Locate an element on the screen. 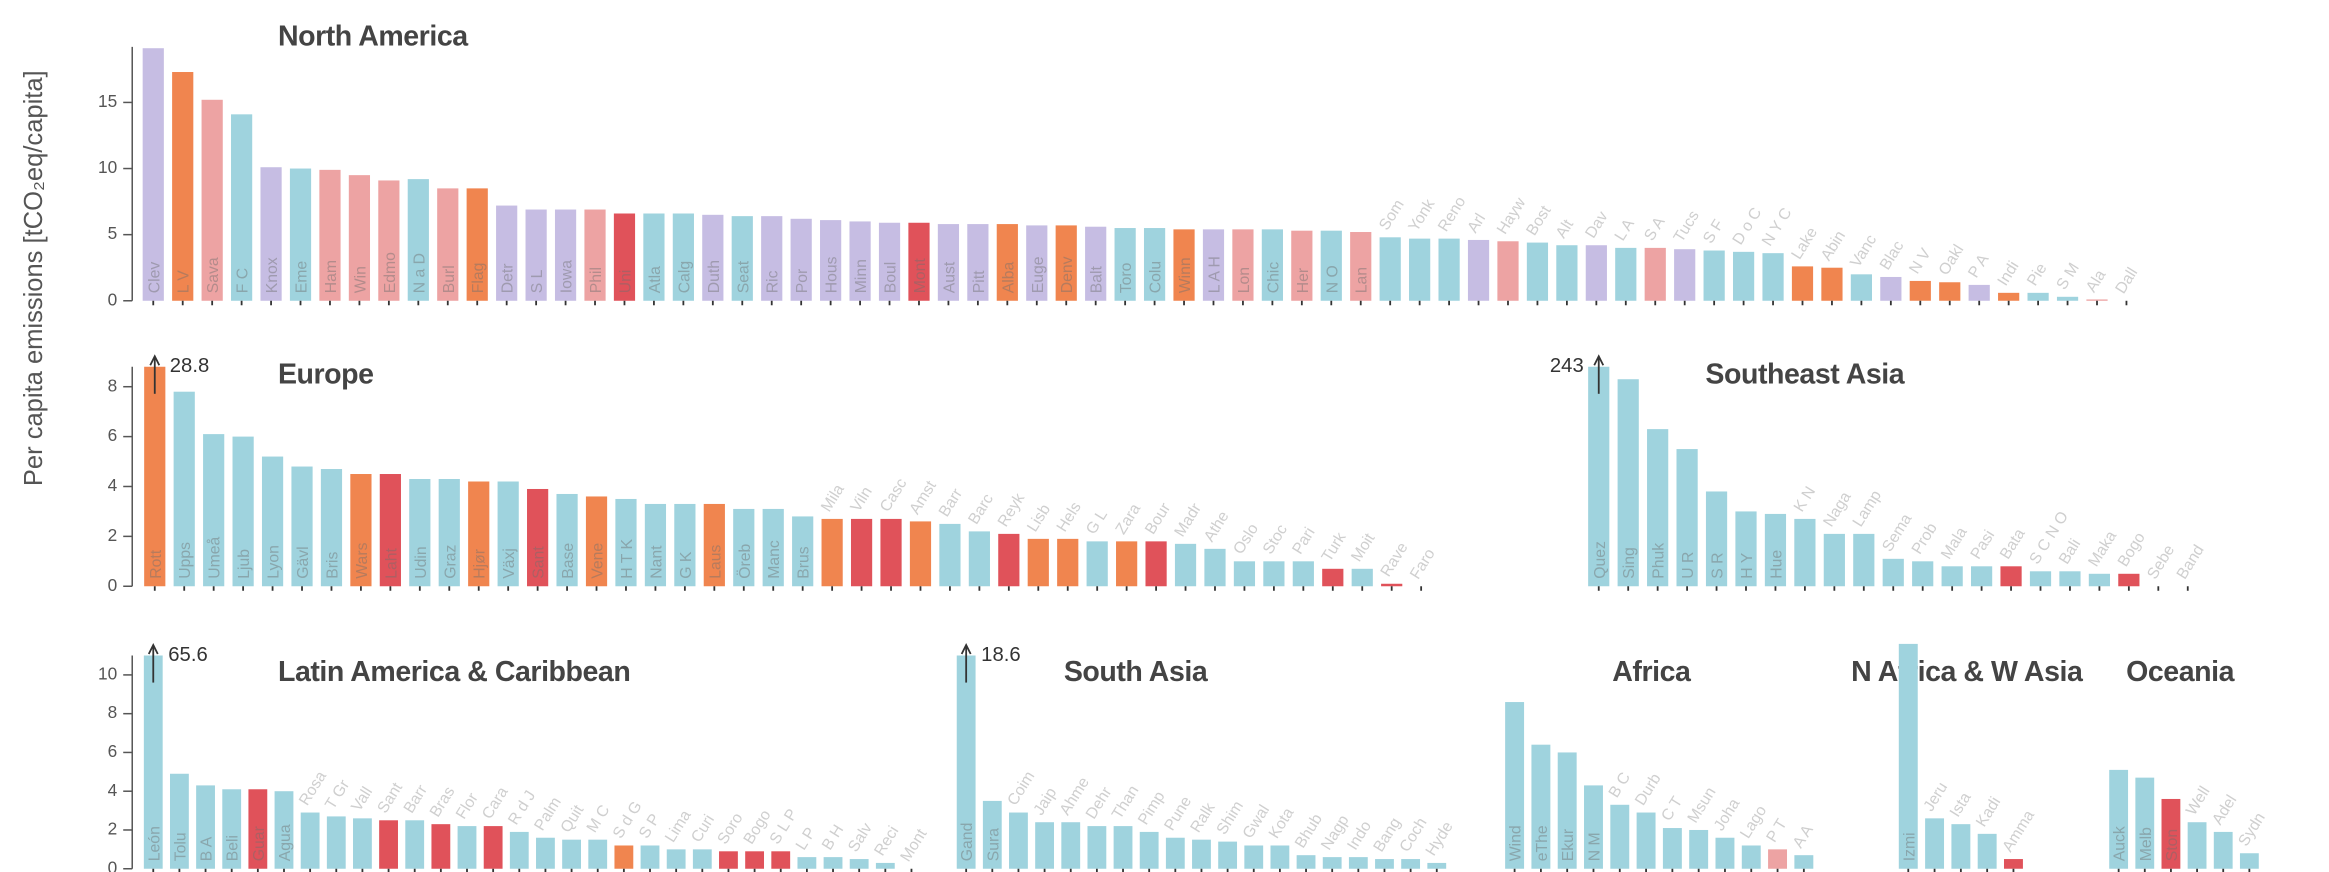 The image size is (2329, 872). category-label: Base is located at coordinates (568, 561).